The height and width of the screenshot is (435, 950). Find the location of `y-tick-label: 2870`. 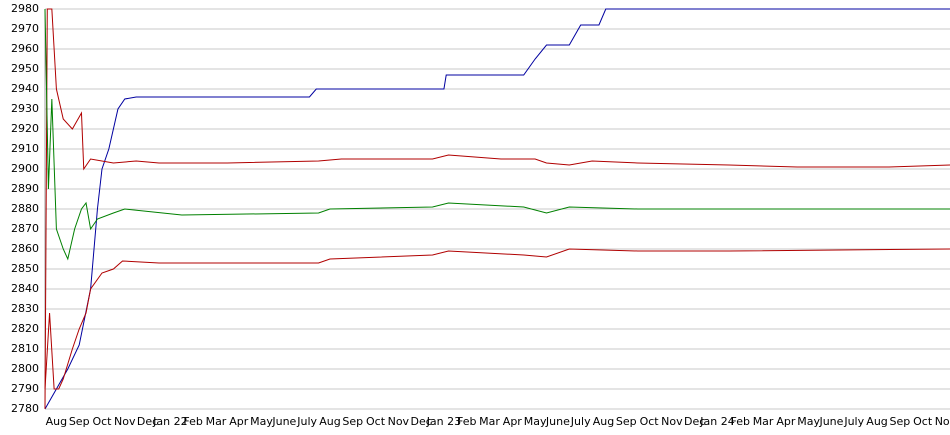

y-tick-label: 2870 is located at coordinates (25, 228).